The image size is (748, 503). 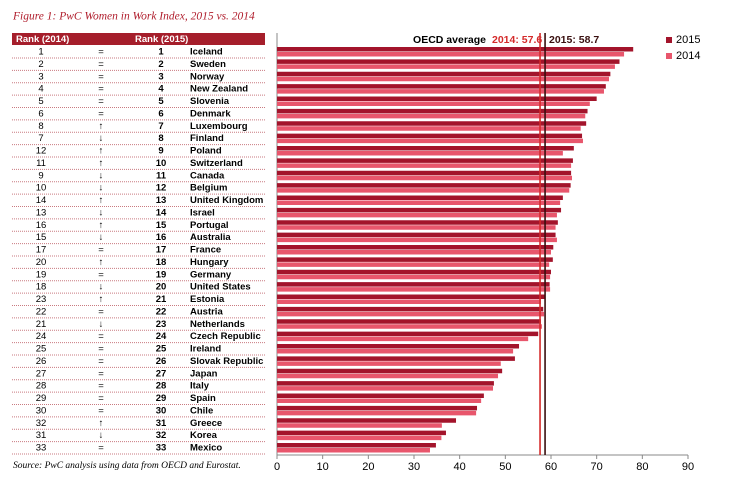 What do you see at coordinates (161, 200) in the screenshot?
I see `rank-2015: 13` at bounding box center [161, 200].